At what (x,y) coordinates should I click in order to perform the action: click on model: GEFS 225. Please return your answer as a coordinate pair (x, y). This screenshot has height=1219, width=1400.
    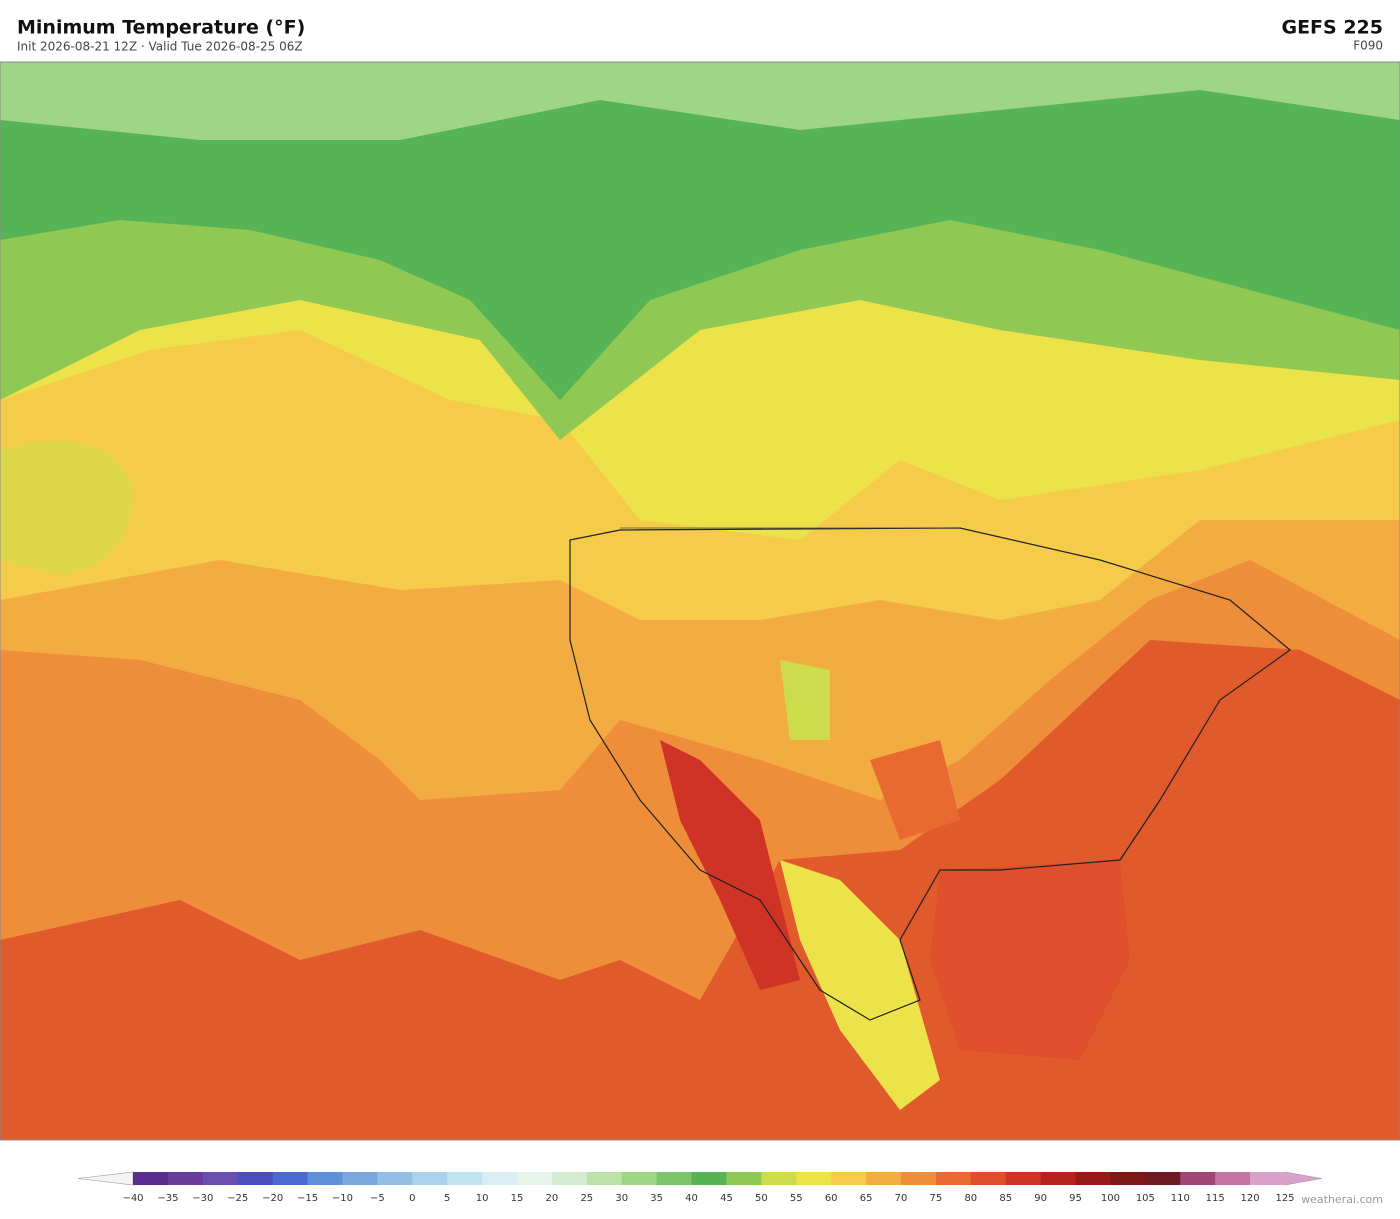
    Looking at the image, I should click on (1332, 28).